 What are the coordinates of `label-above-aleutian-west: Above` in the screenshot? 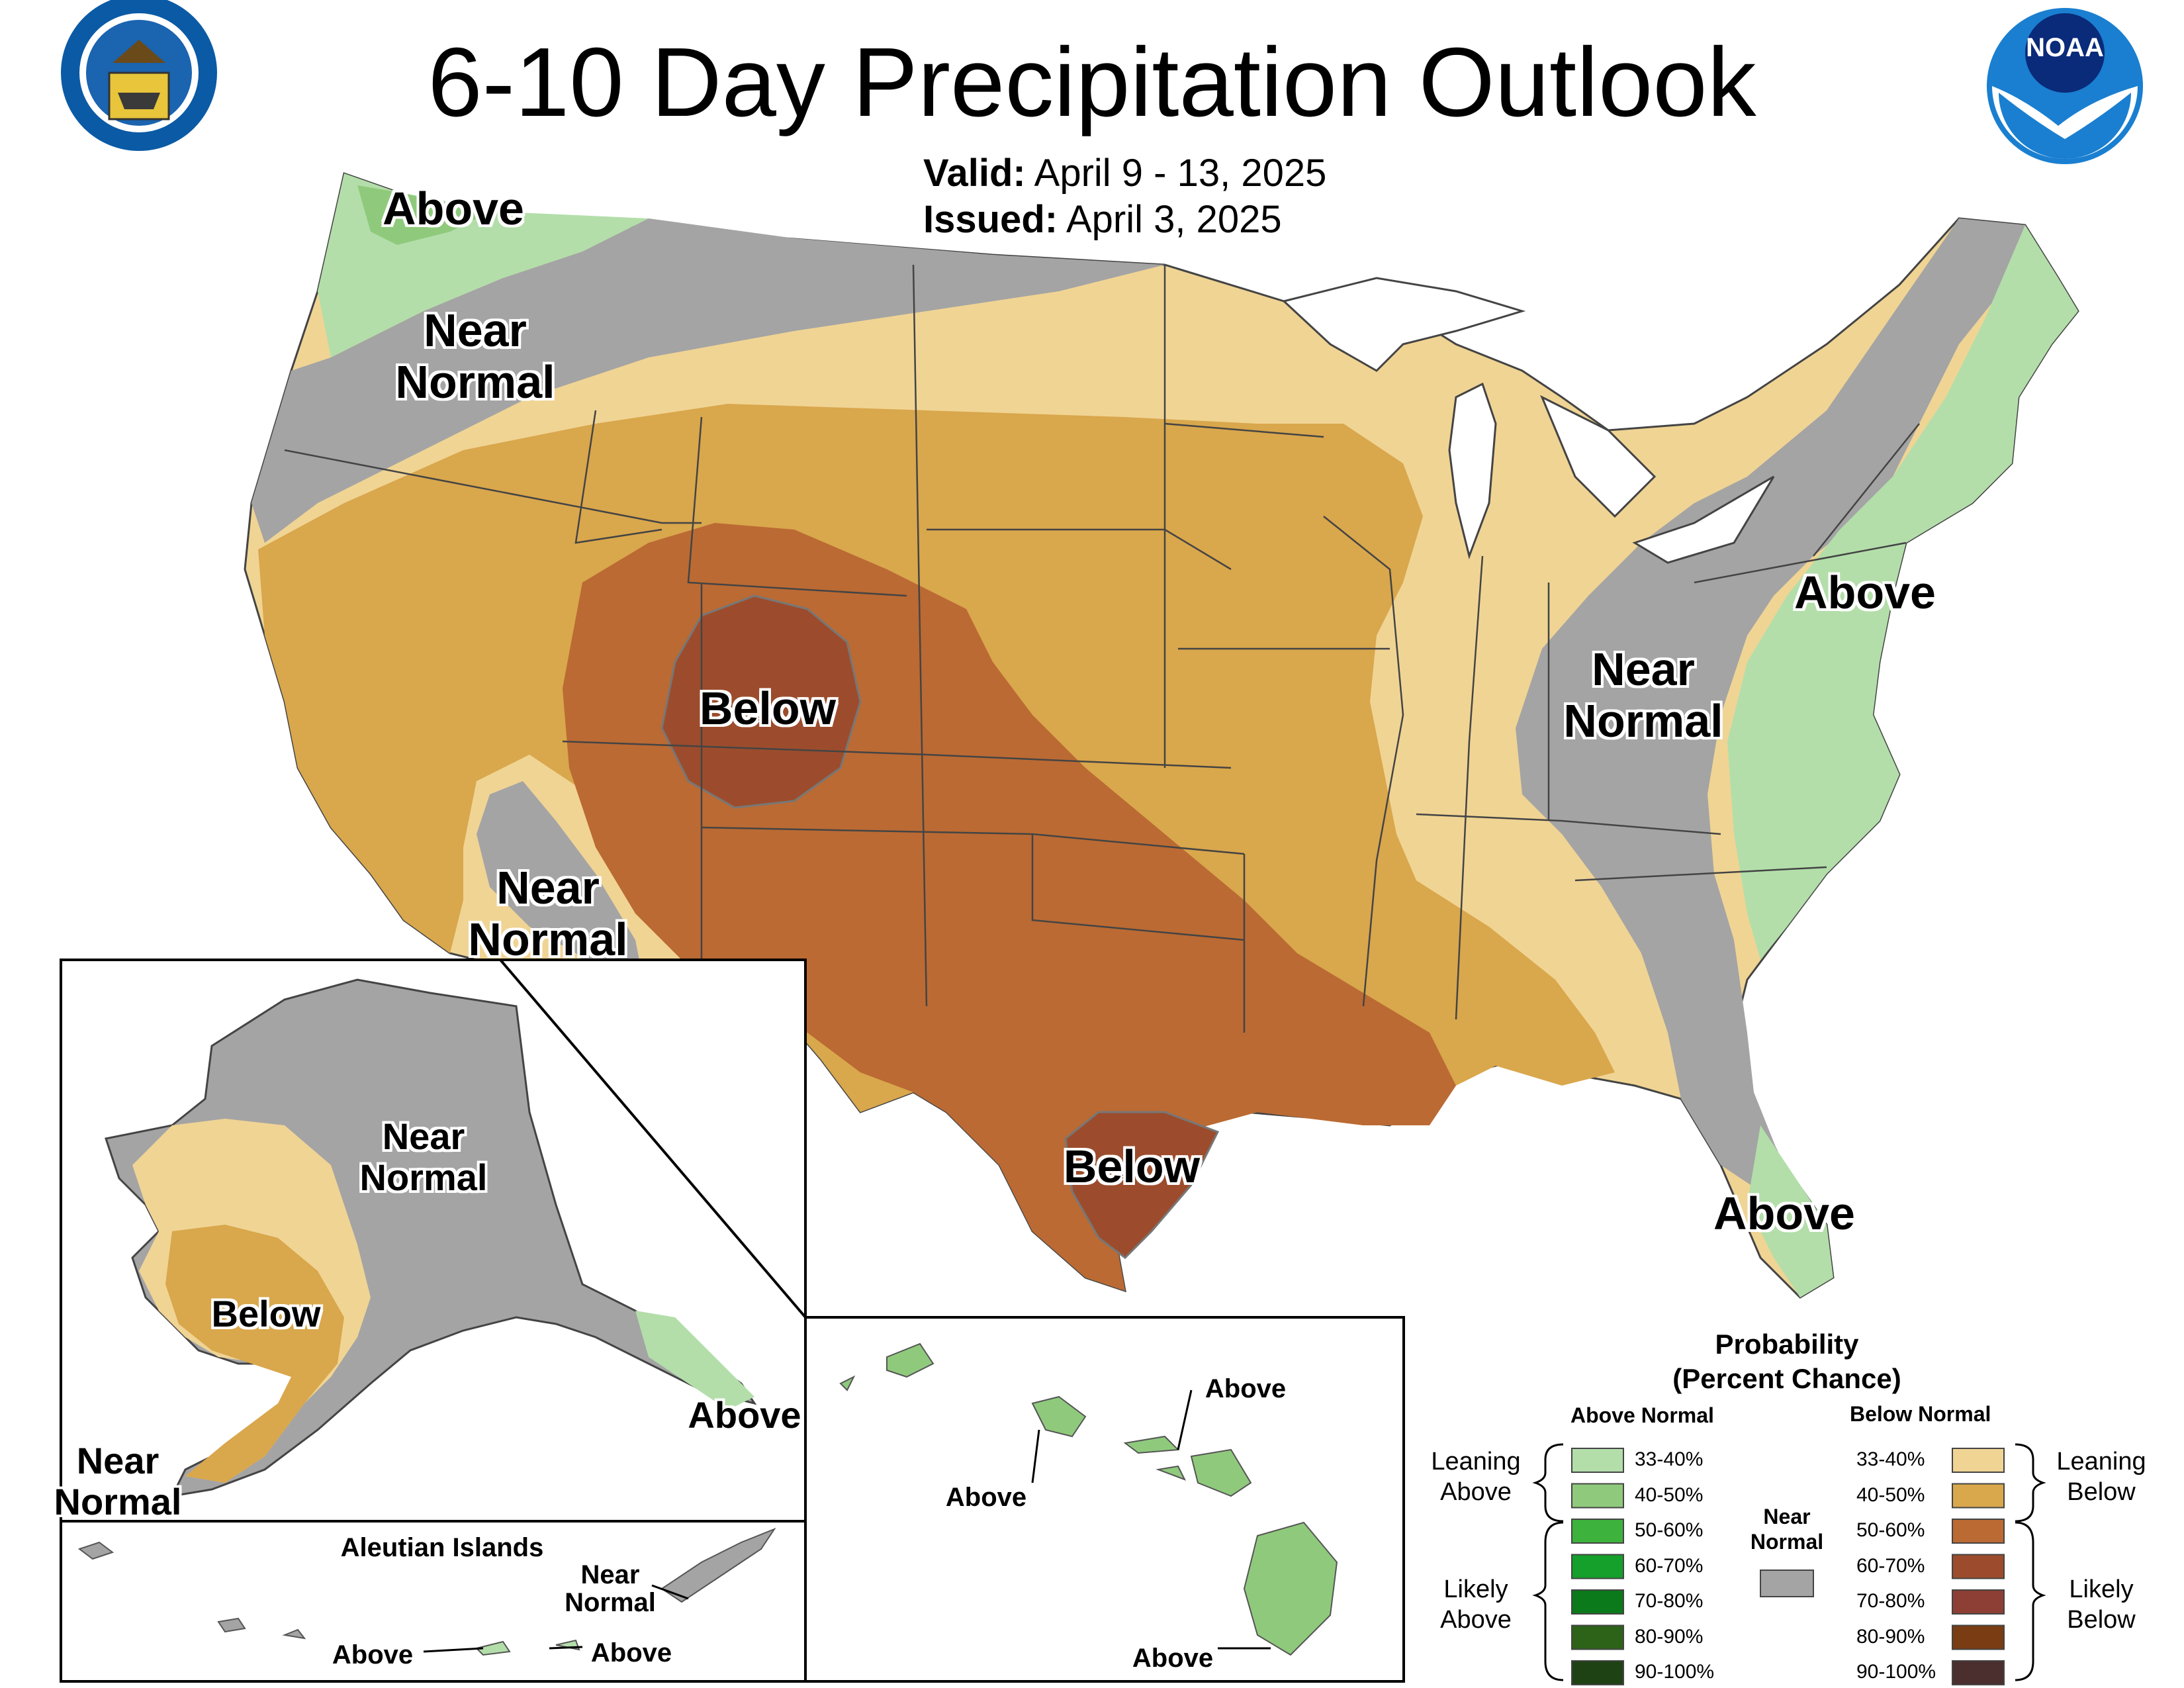 It's located at (373, 1654).